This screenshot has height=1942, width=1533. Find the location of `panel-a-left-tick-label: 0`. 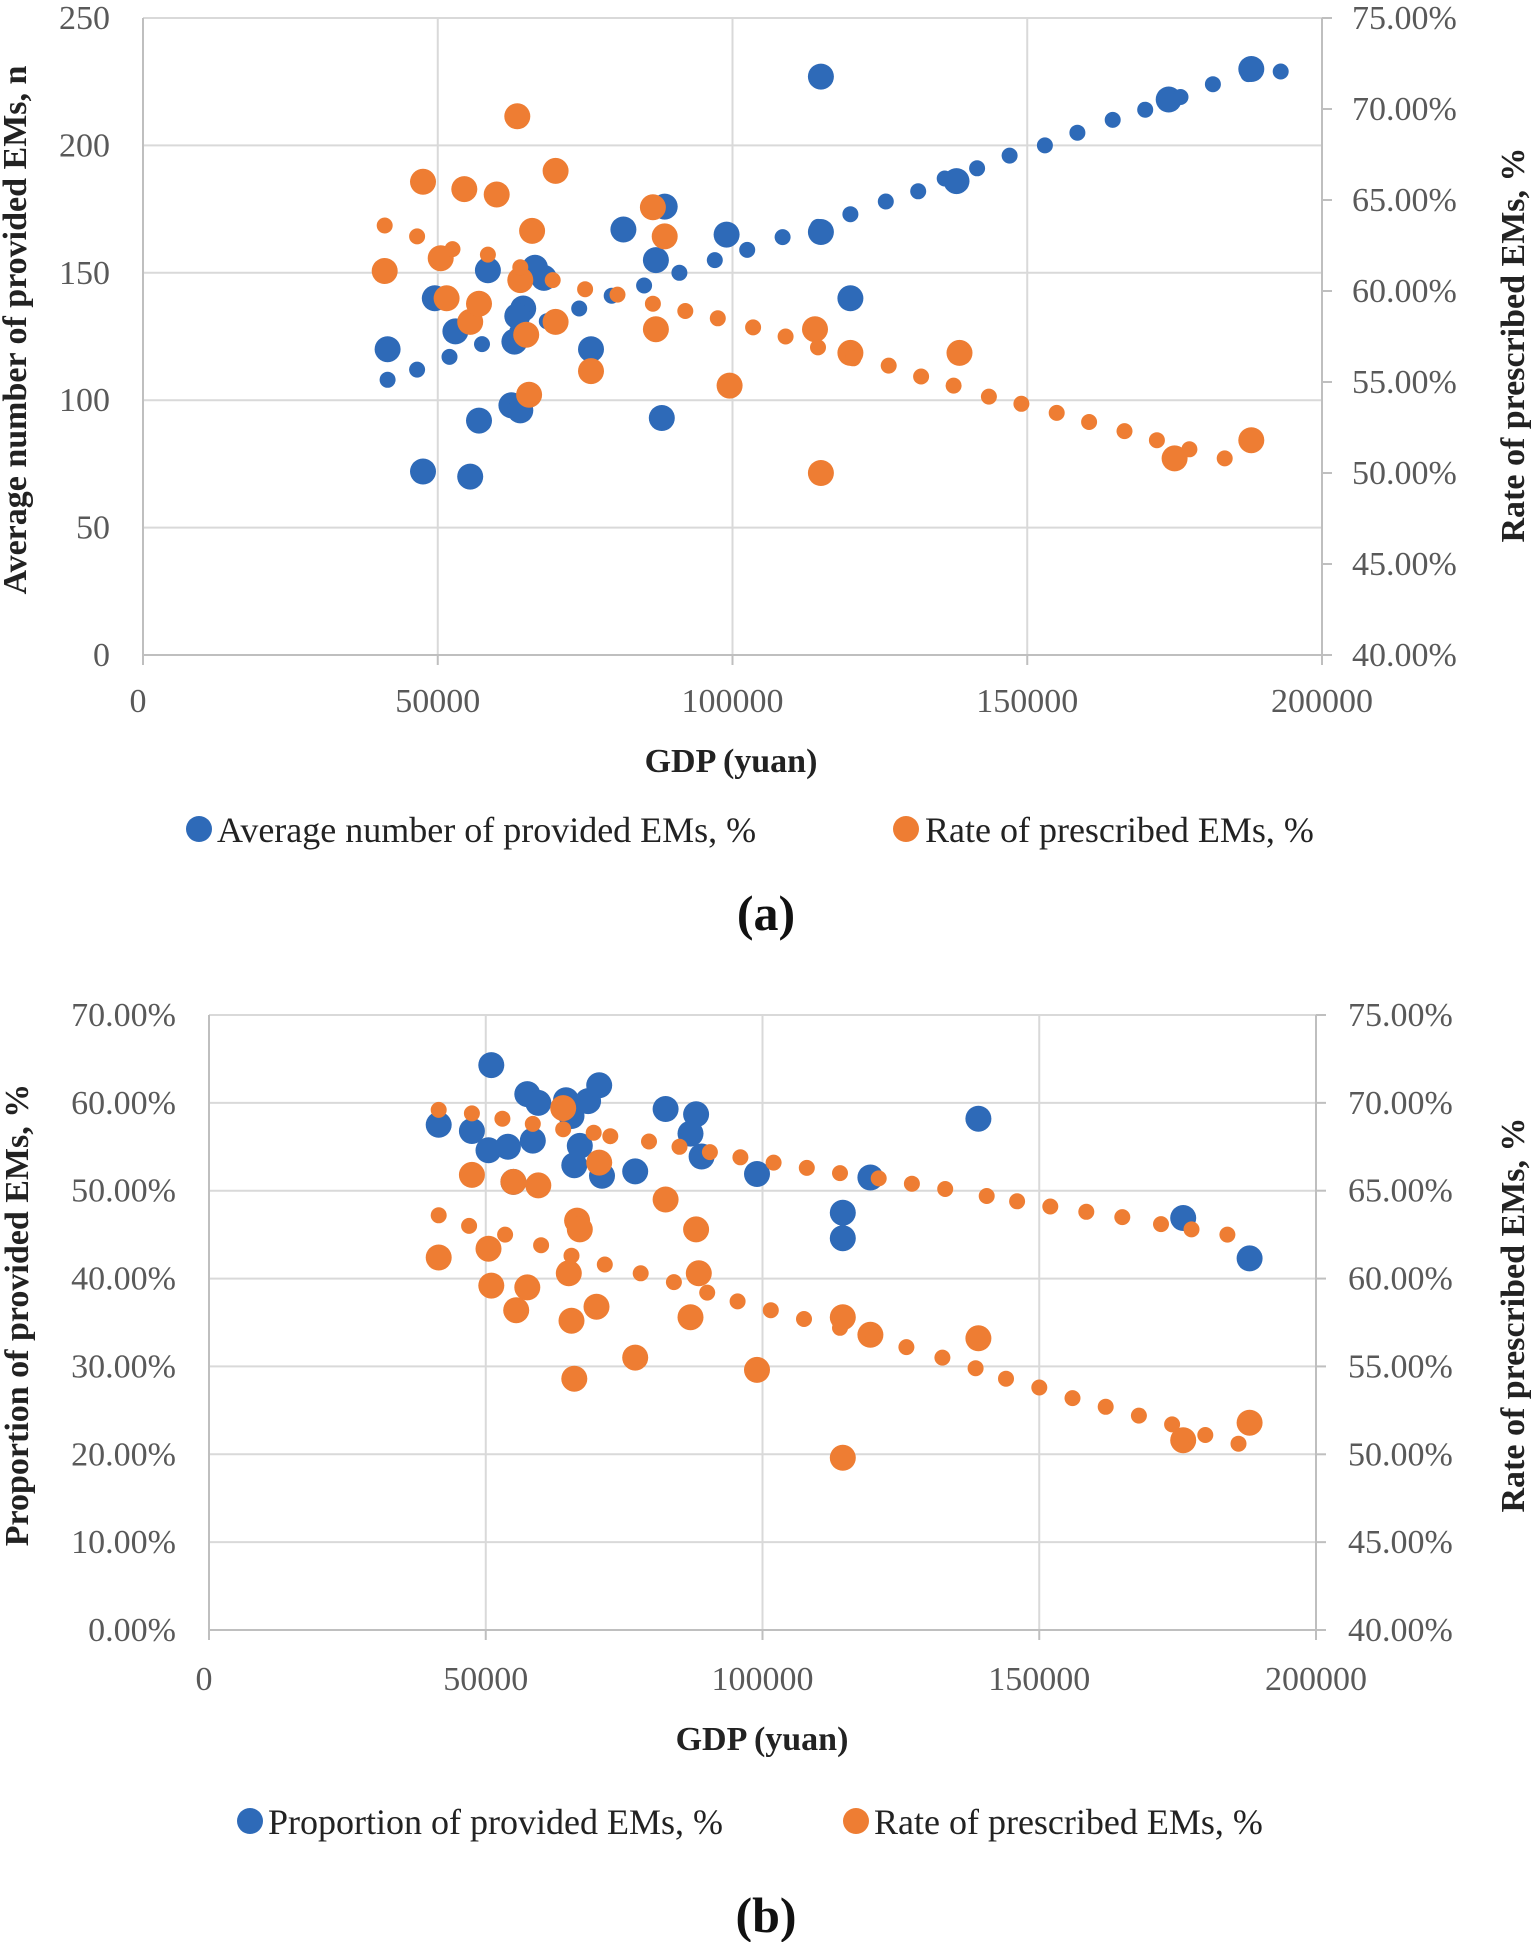

panel-a-left-tick-label: 0 is located at coordinates (101, 655).